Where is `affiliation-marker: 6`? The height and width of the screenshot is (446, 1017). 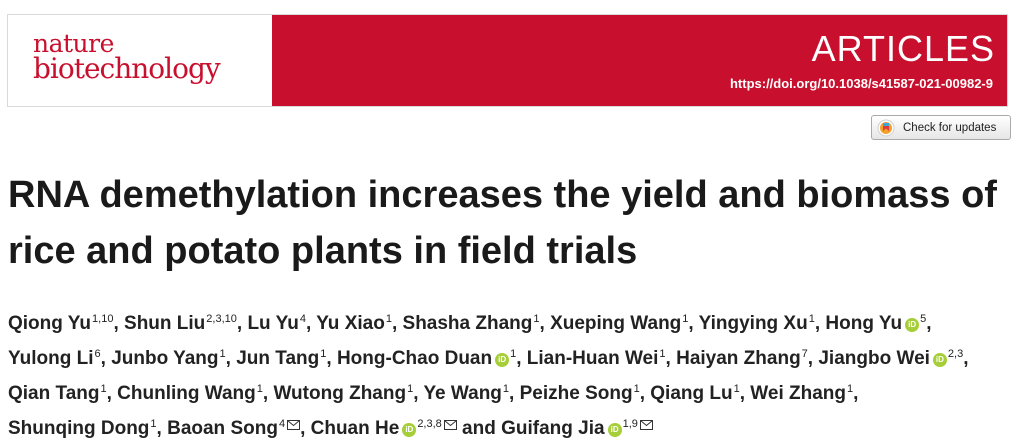 affiliation-marker: 6 is located at coordinates (97, 354).